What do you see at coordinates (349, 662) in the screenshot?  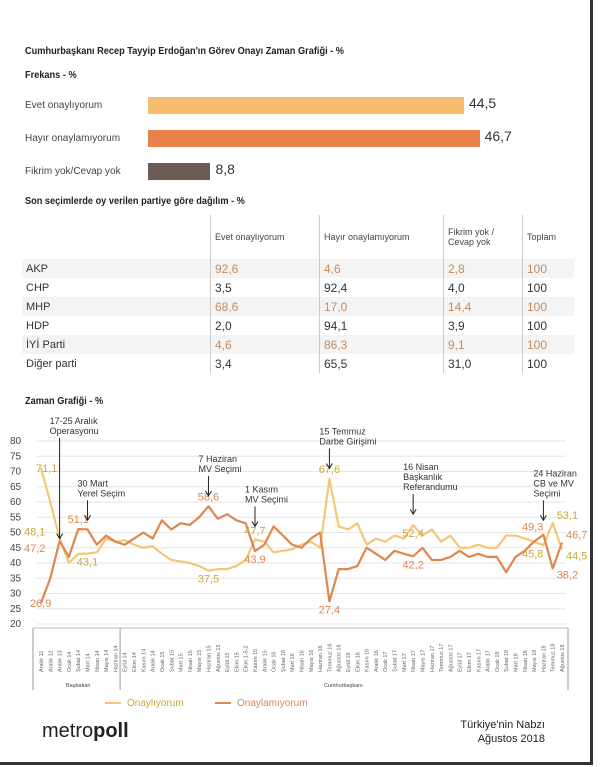 I see `x-tick-label: Eylül 16` at bounding box center [349, 662].